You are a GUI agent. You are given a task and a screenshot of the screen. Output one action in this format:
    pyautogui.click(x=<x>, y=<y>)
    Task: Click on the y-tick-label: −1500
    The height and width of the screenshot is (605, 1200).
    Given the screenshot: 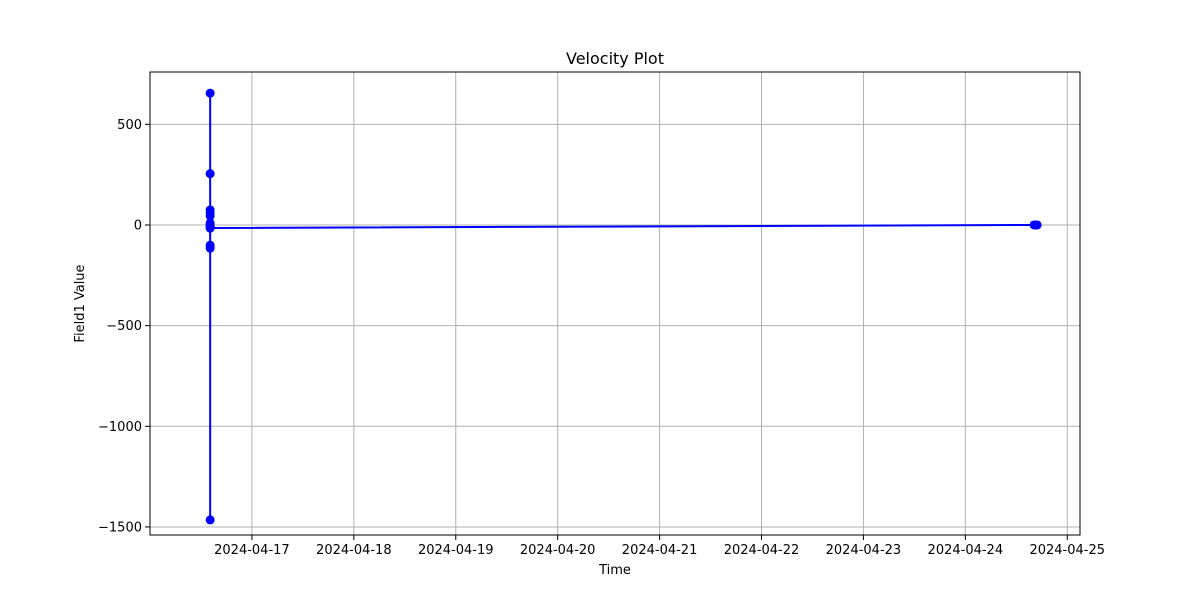 What is the action you would take?
    pyautogui.click(x=120, y=527)
    